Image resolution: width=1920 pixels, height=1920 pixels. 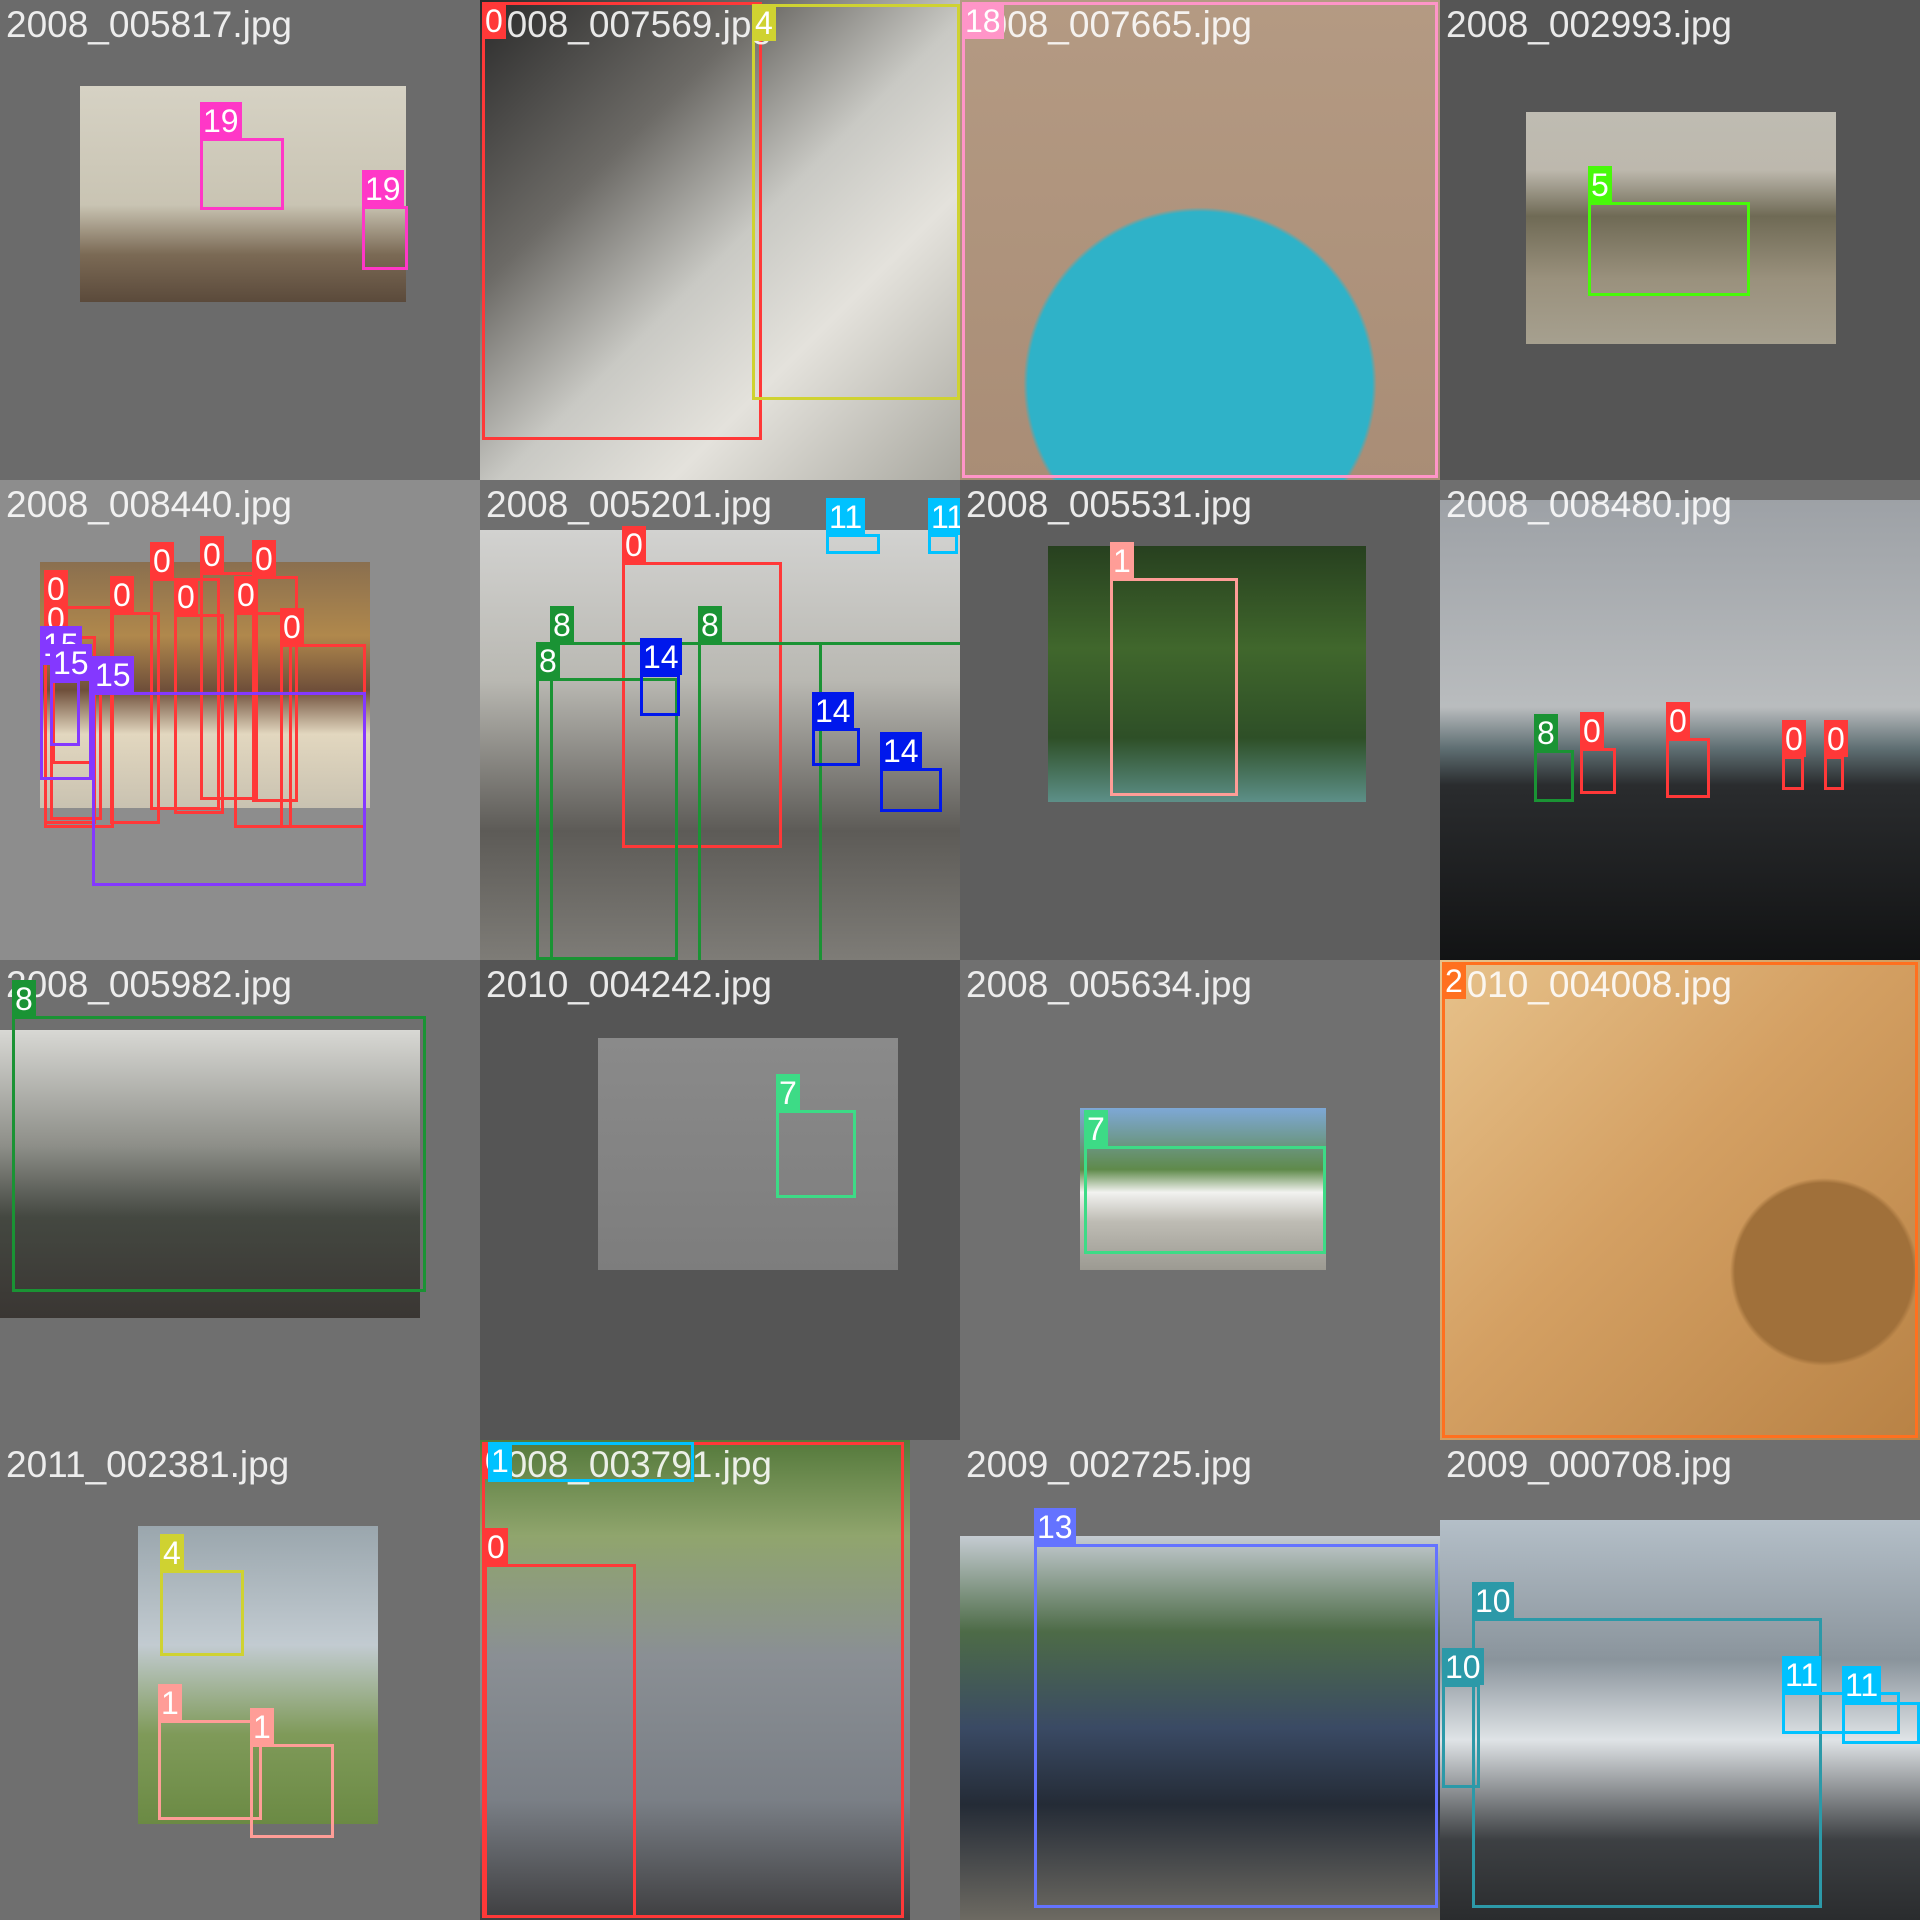 I want to click on image-tile: 2010_004008.jpg 2, so click(x=1680, y=1200).